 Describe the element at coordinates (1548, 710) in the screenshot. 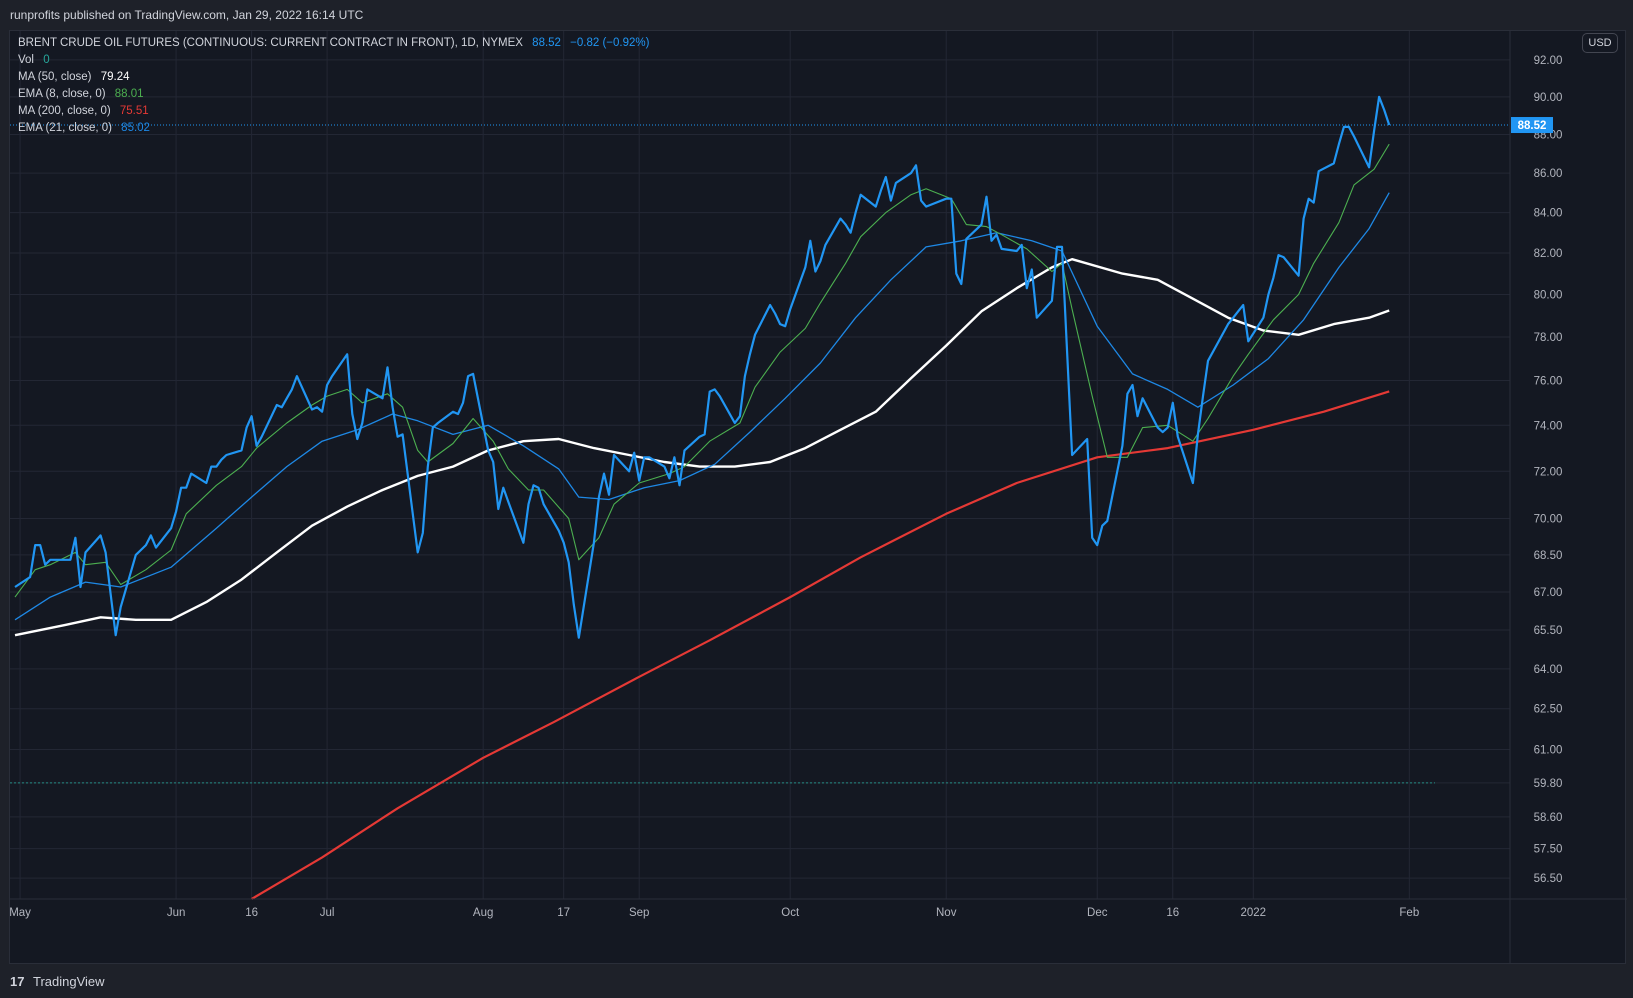

I see `price-tick-label: 62.50` at that location.